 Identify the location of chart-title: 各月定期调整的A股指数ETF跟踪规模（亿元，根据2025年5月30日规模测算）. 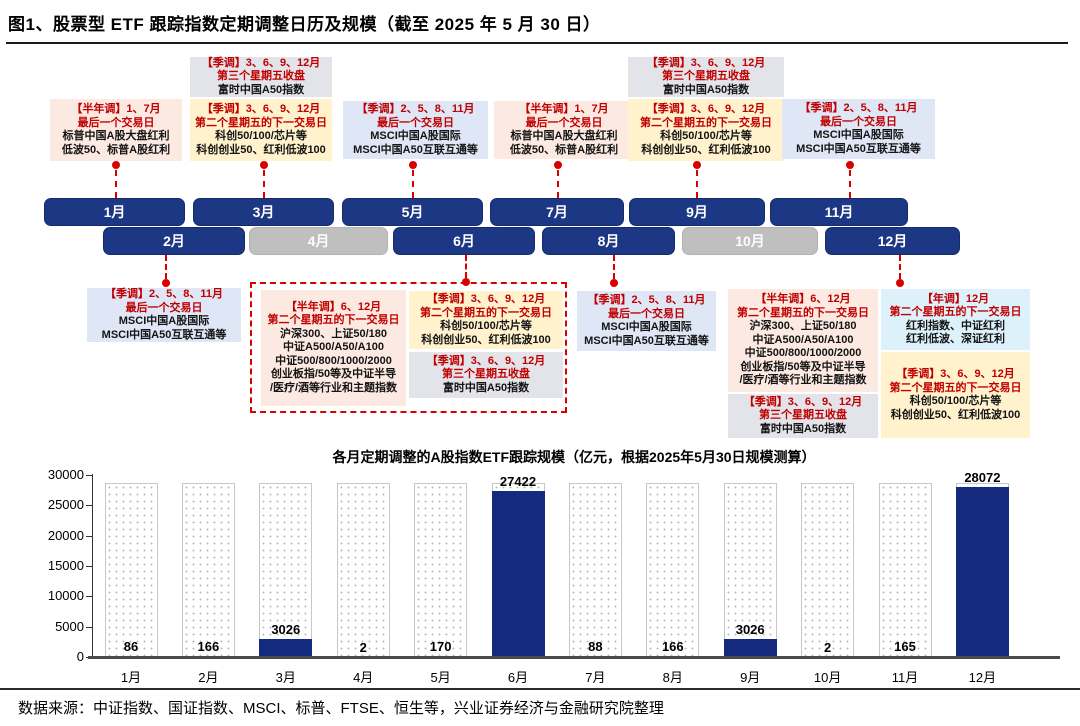
(574, 457).